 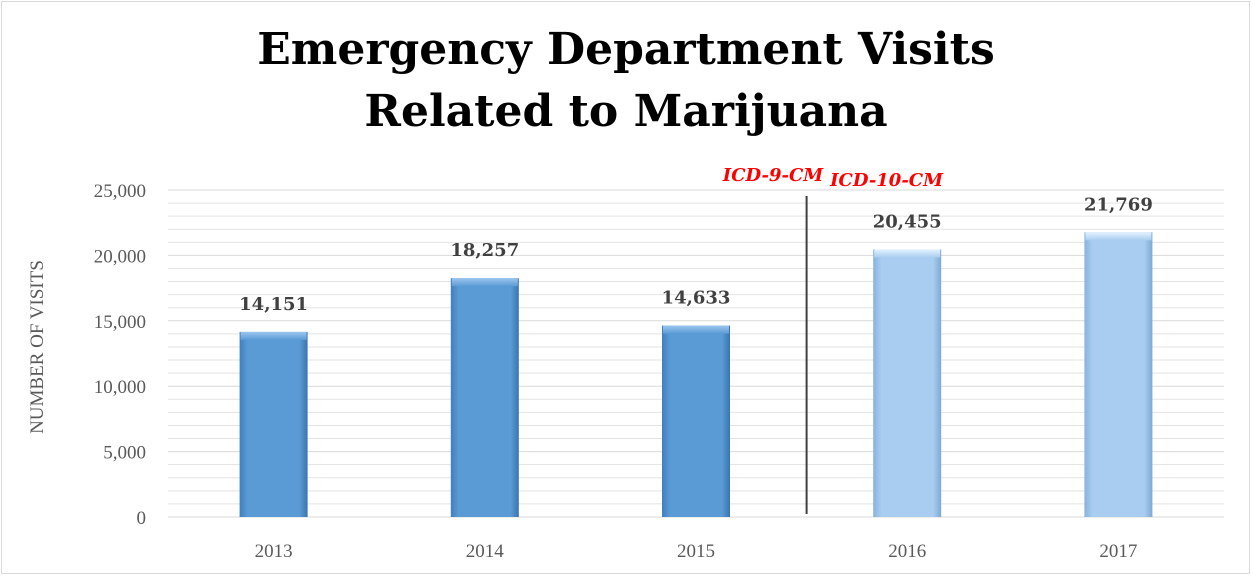 What do you see at coordinates (273, 304) in the screenshot?
I see `data-label: 14,151` at bounding box center [273, 304].